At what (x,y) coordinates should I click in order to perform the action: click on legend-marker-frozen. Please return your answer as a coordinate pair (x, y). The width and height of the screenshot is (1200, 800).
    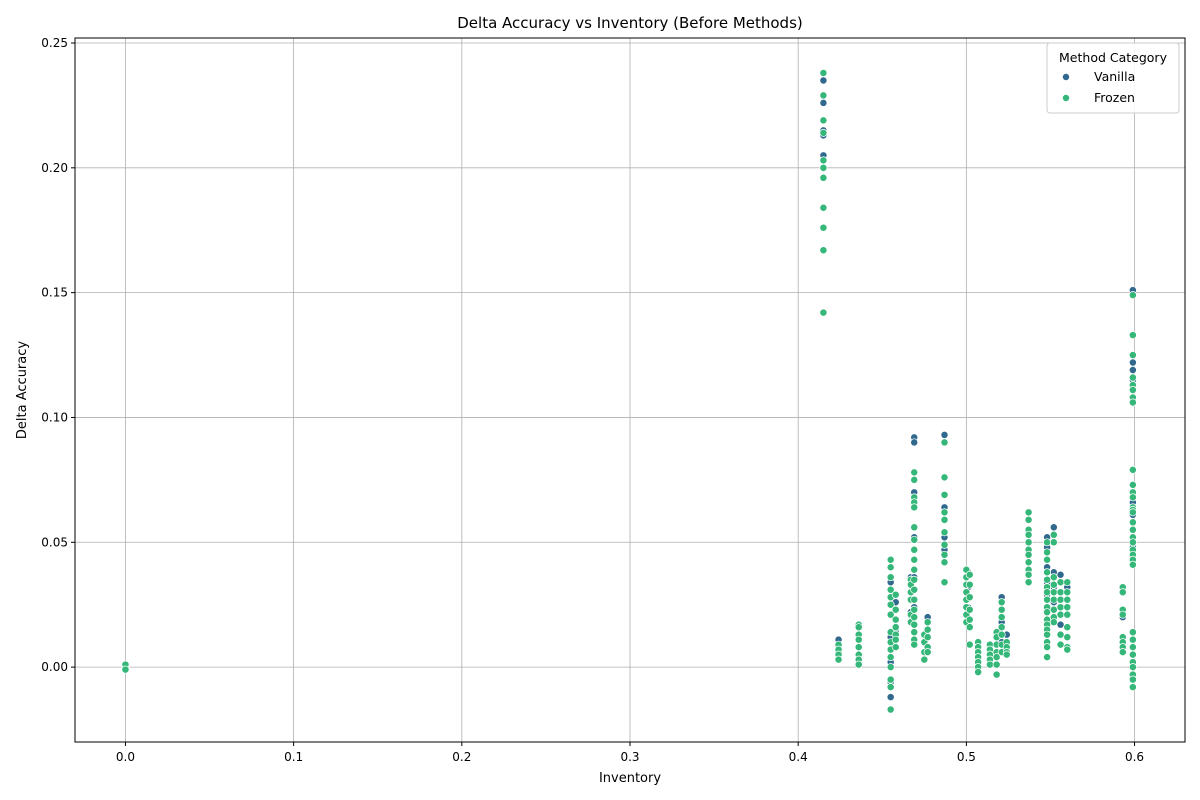
    Looking at the image, I should click on (1066, 98).